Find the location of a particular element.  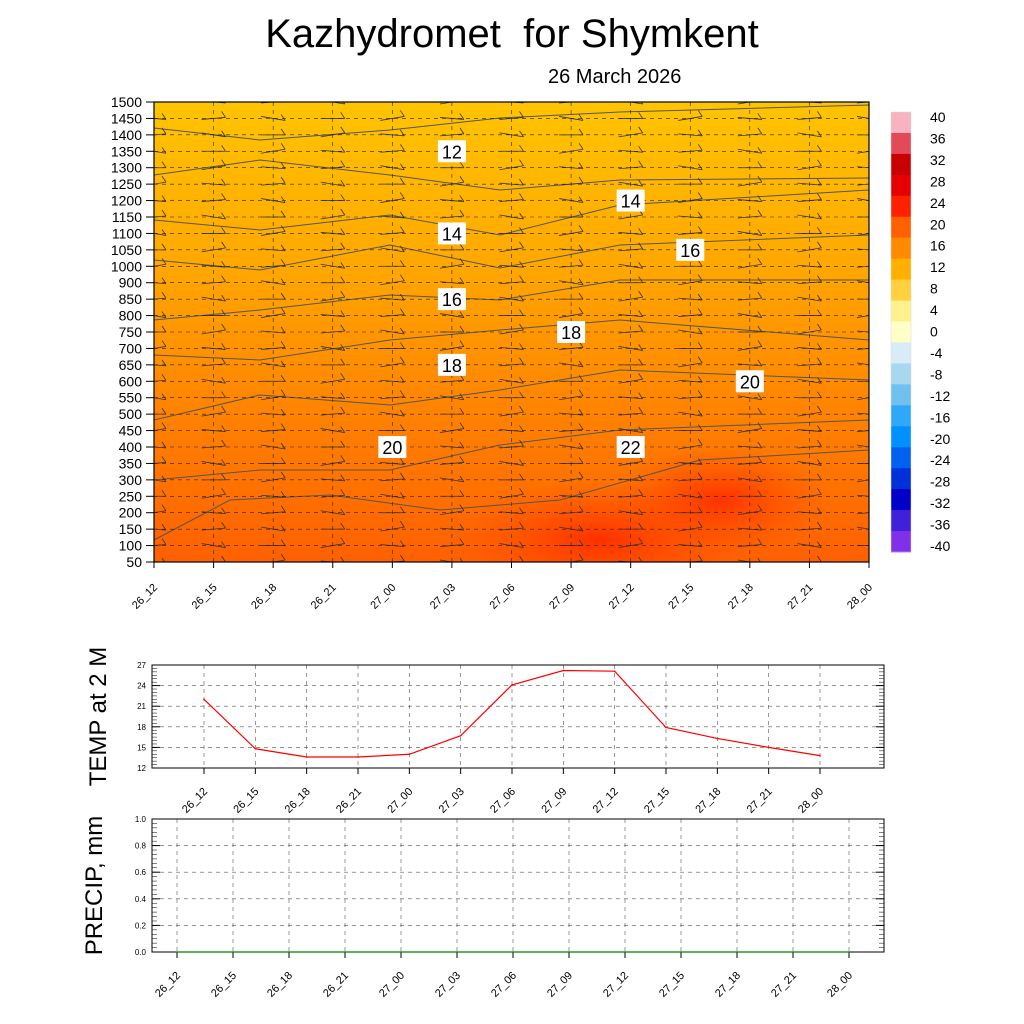

colorbar-label: 40 is located at coordinates (938, 117).